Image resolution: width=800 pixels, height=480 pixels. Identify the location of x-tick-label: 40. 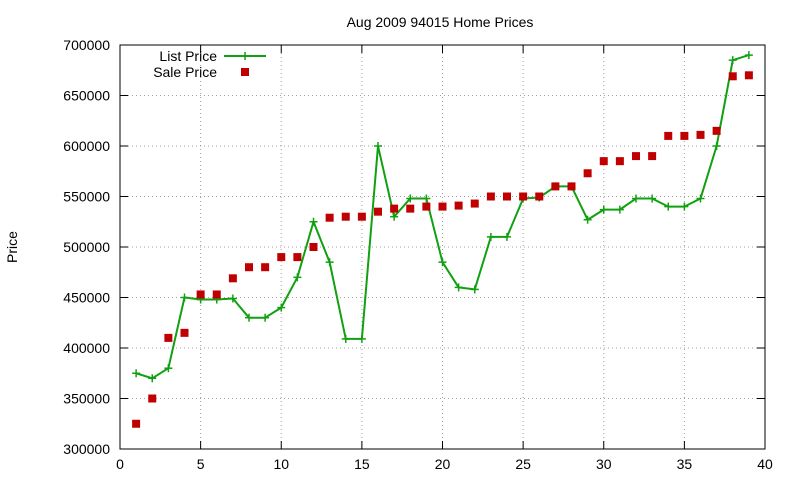
(765, 464).